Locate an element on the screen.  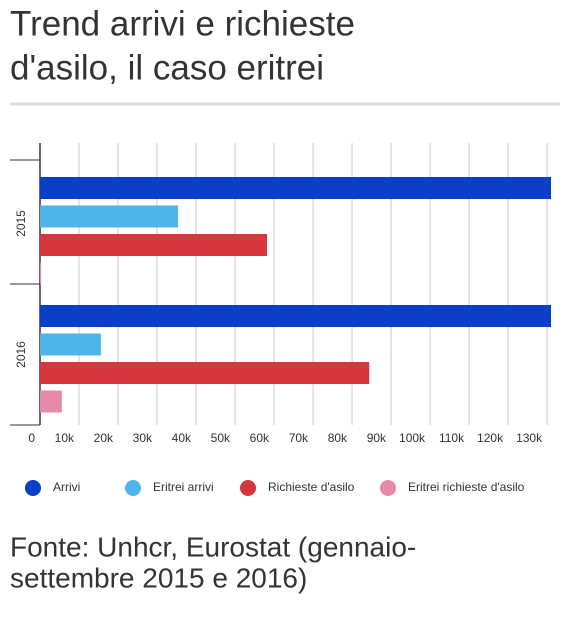
chart-title: Trend arrivi e richieste is located at coordinates (182, 23).